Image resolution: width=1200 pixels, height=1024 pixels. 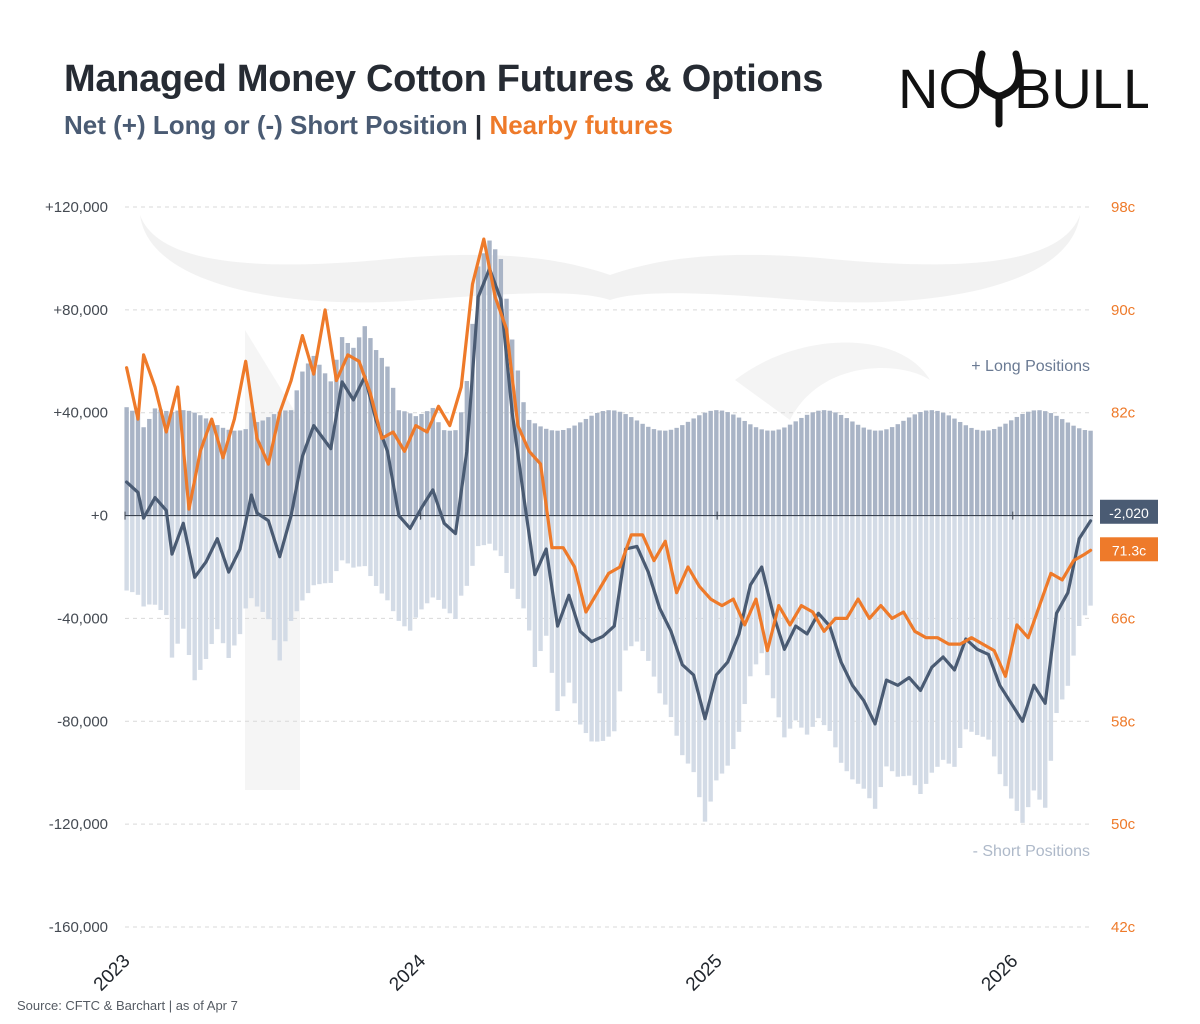 I want to click on chart-title: Managed Money Cotton Futures & Options, so click(x=444, y=79).